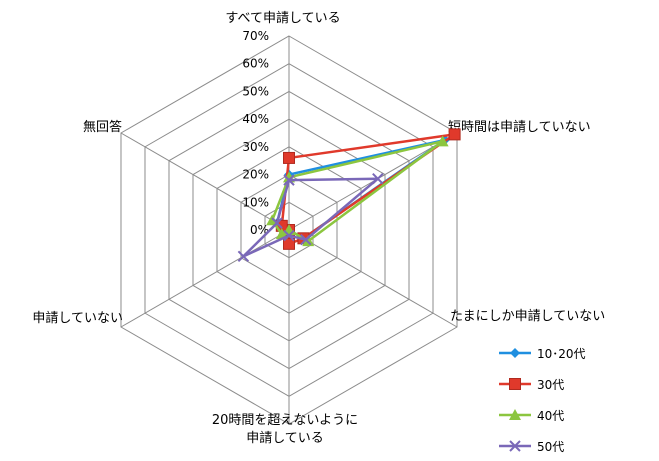 The image size is (659, 461). What do you see at coordinates (531, 385) in the screenshot?
I see `legend-item: 30代` at bounding box center [531, 385].